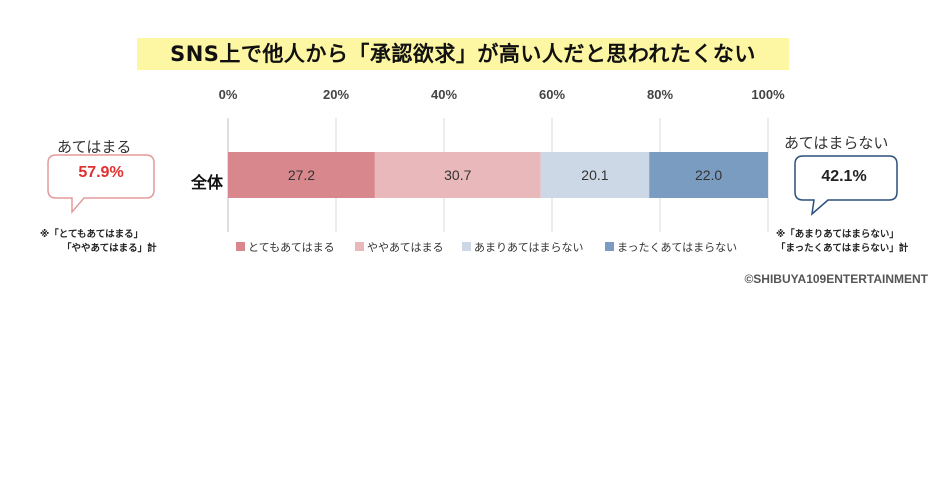  I want to click on x-tick-label: 20%, so click(336, 94).